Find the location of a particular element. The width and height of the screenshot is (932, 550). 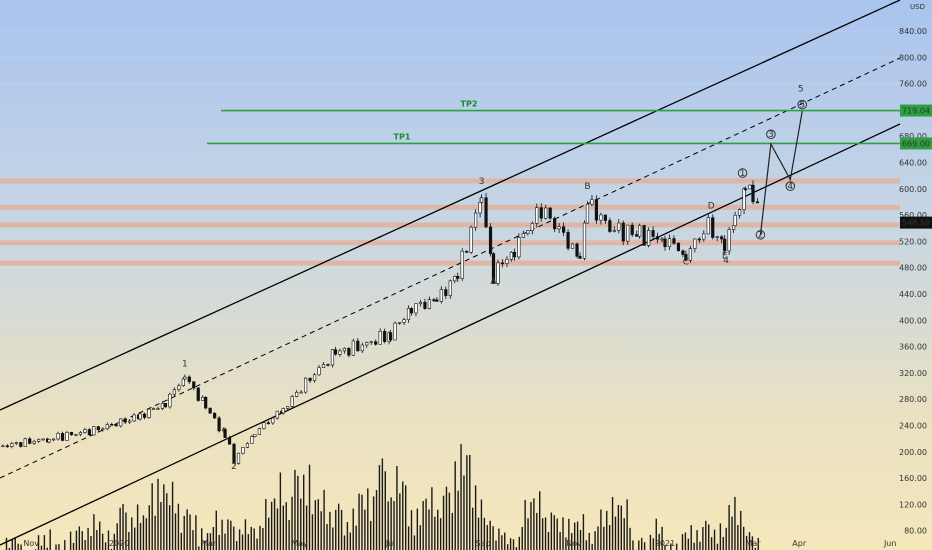

price-tick: 120.00 is located at coordinates (913, 504).